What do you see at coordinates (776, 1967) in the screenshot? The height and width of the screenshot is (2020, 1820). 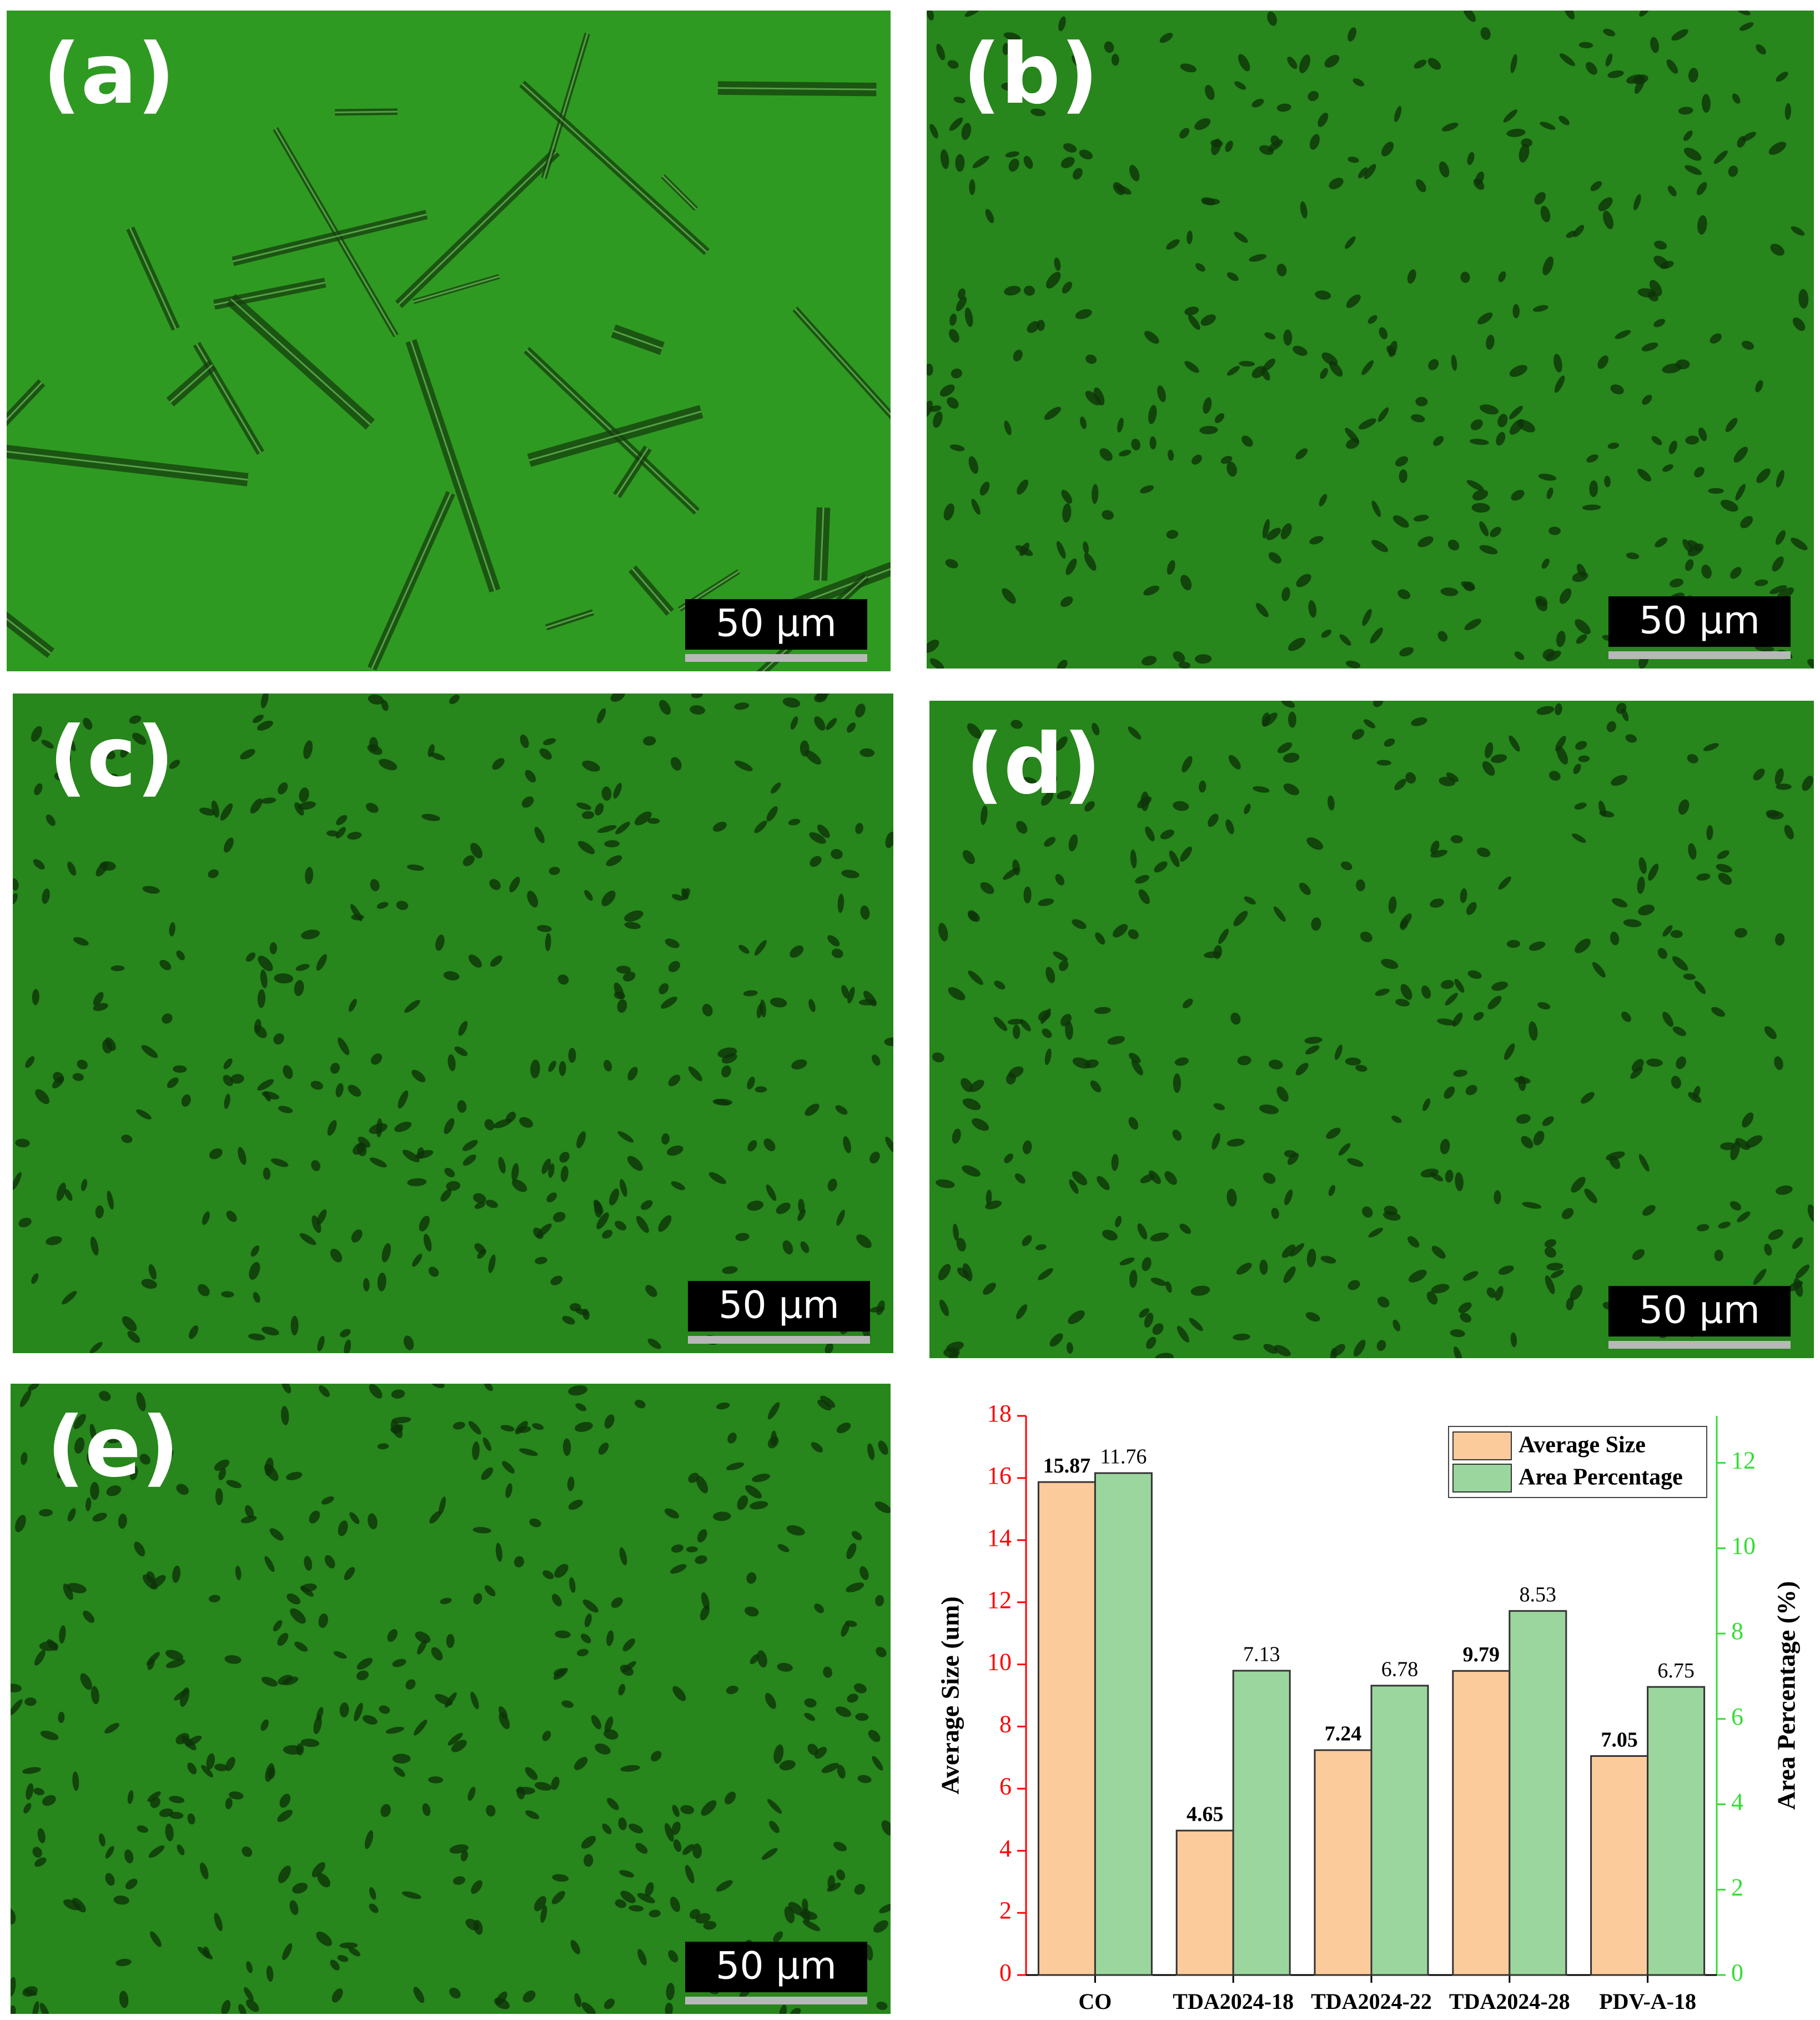 I see `scale-bar-box` at bounding box center [776, 1967].